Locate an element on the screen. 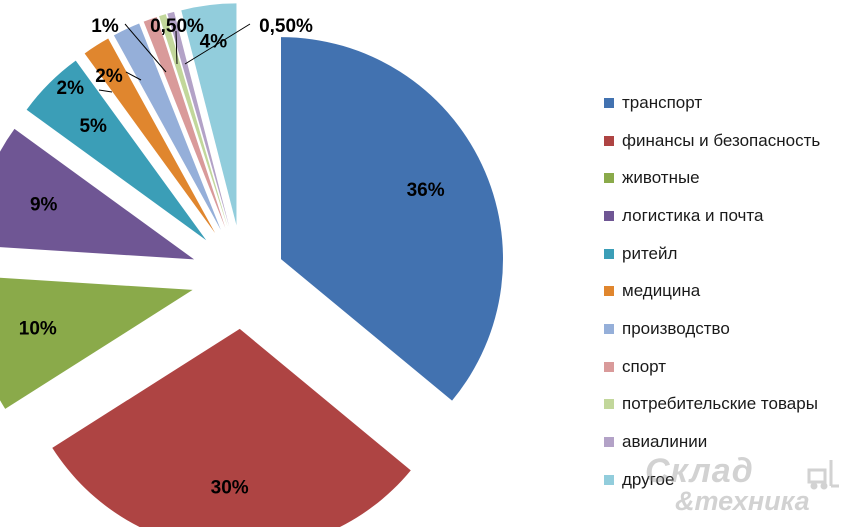 This screenshot has height=527, width=861. watermark-line1: Склад is located at coordinates (699, 471).